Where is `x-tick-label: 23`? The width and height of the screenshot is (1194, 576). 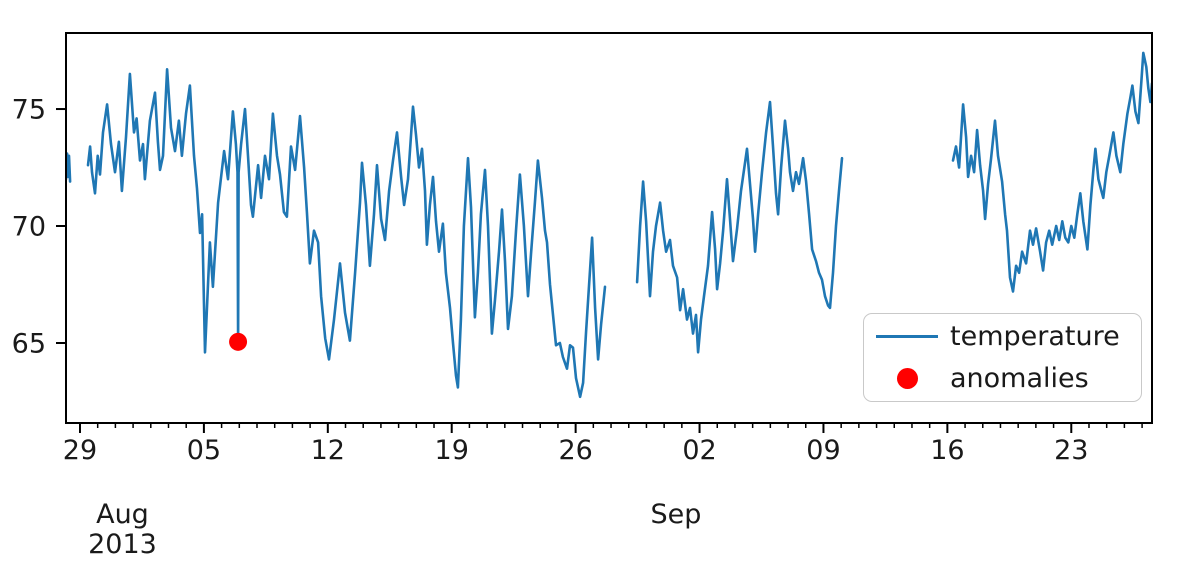 x-tick-label: 23 is located at coordinates (1071, 450).